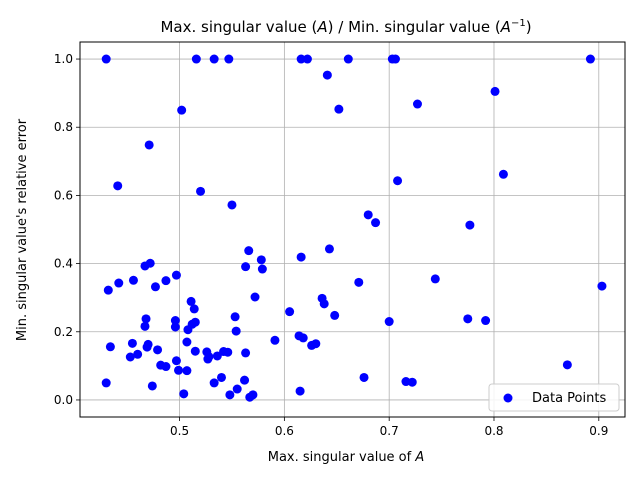  I want to click on legend: Data Points, so click(554, 397).